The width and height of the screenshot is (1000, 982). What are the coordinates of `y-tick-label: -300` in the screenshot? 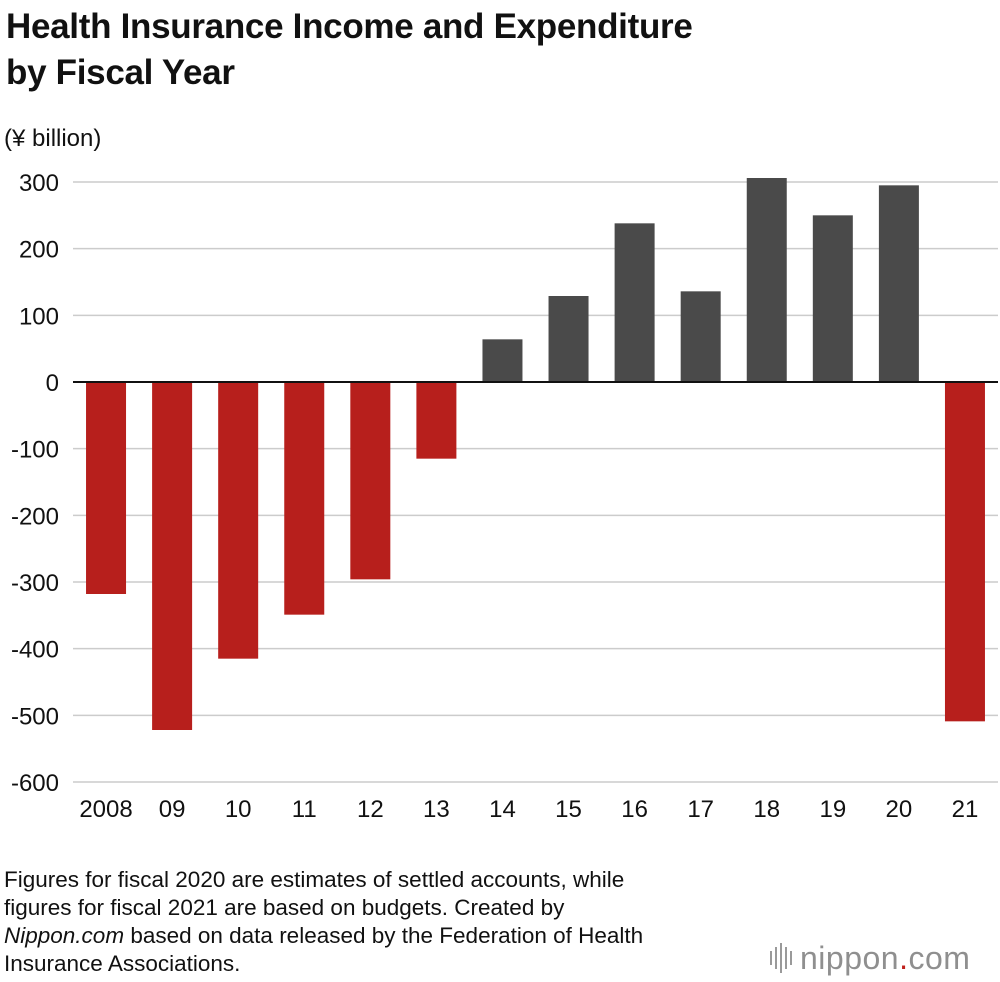 It's located at (35, 583).